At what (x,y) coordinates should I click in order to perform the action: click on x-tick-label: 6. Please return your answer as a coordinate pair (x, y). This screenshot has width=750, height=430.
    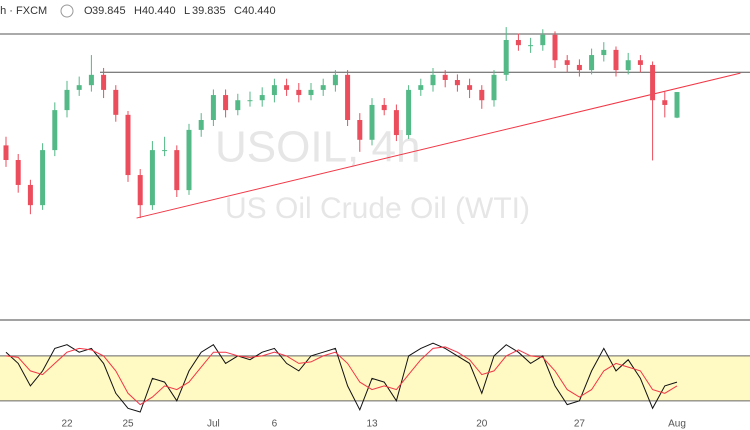
    Looking at the image, I should click on (275, 424).